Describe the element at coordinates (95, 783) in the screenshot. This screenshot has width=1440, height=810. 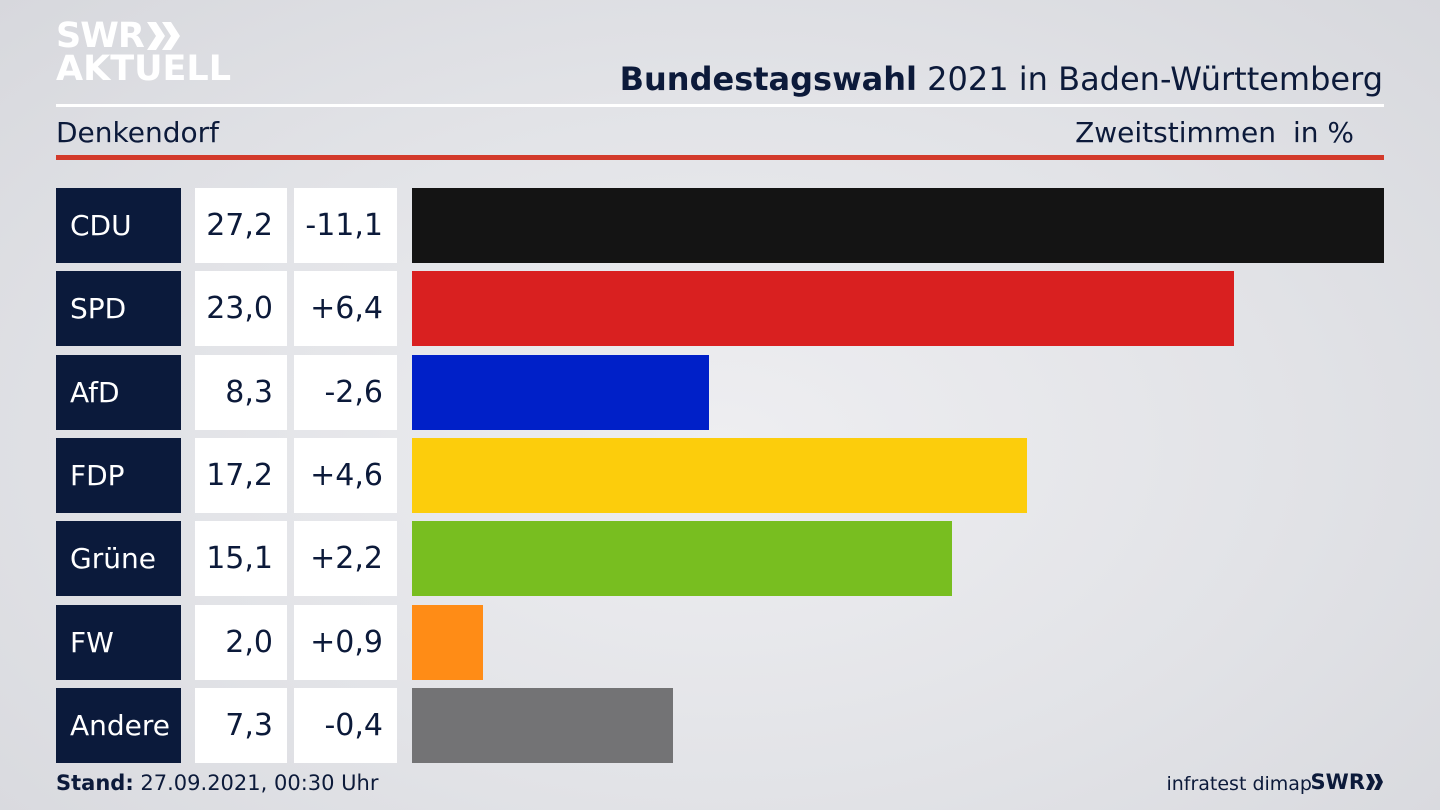
I see `stand-label: Stand:` at that location.